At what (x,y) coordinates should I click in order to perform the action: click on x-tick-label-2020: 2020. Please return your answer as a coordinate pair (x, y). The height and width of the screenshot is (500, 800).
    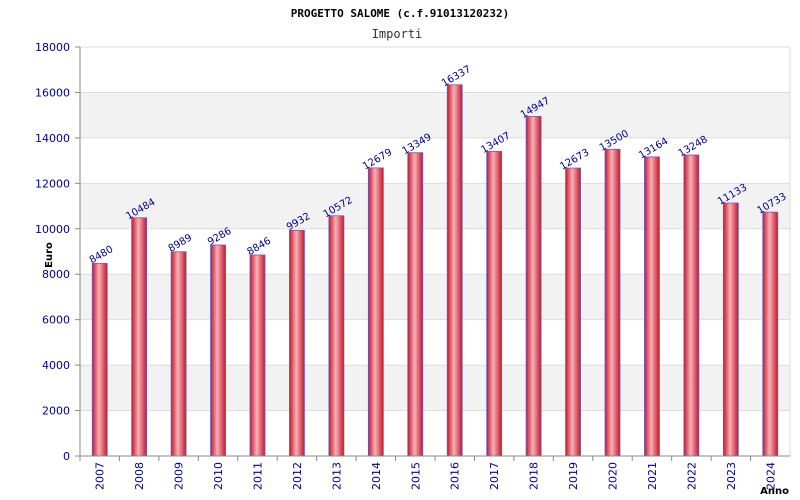
    Looking at the image, I should click on (613, 476).